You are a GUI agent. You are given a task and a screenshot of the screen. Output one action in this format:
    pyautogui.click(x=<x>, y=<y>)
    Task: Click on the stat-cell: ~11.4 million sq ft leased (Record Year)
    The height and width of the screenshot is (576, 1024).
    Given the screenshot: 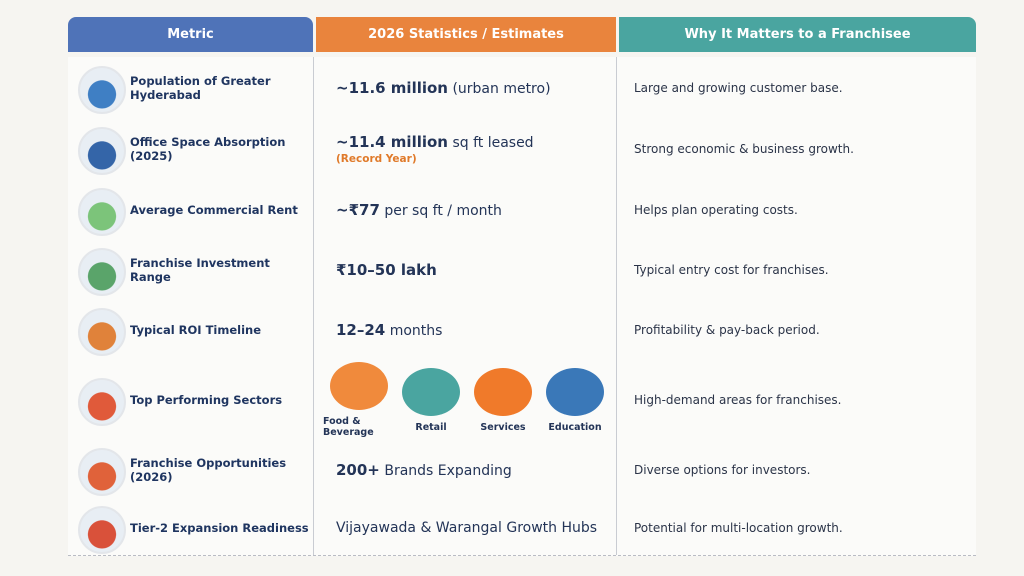 What is the action you would take?
    pyautogui.click(x=481, y=149)
    